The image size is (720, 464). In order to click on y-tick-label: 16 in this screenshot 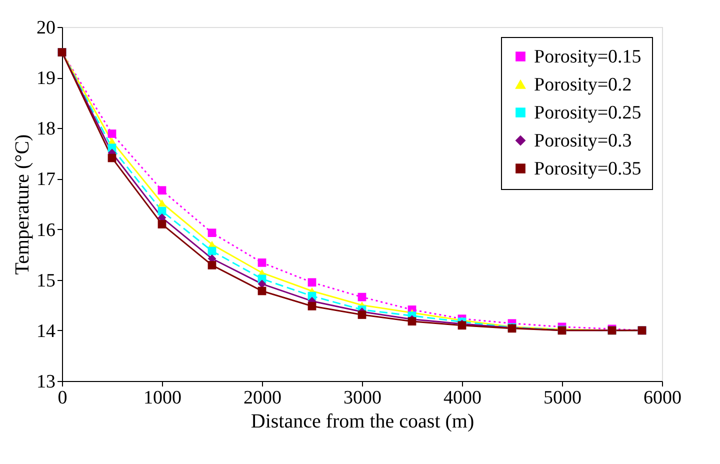, I will do `click(46, 230)`.